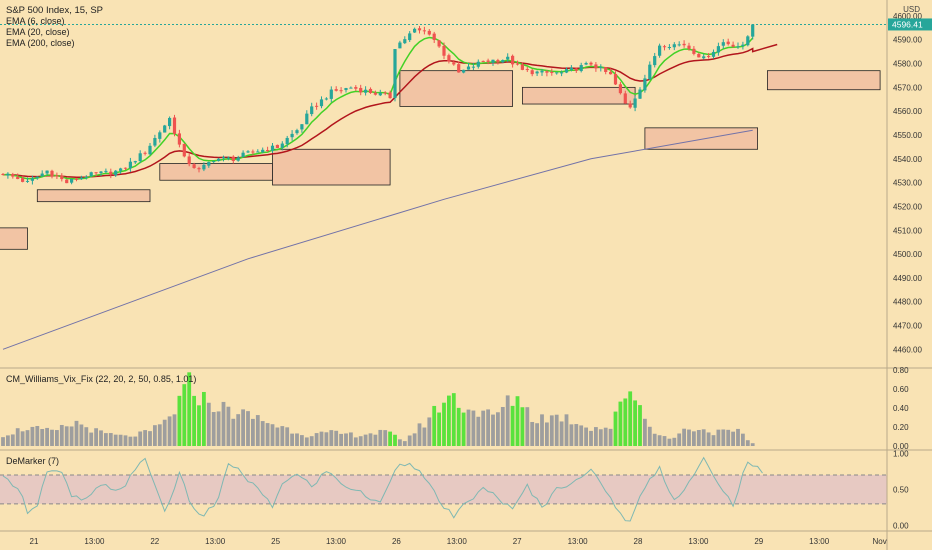 The height and width of the screenshot is (550, 932). Describe the element at coordinates (901, 370) in the screenshot. I see `vix-tick-label: 0.80` at that location.